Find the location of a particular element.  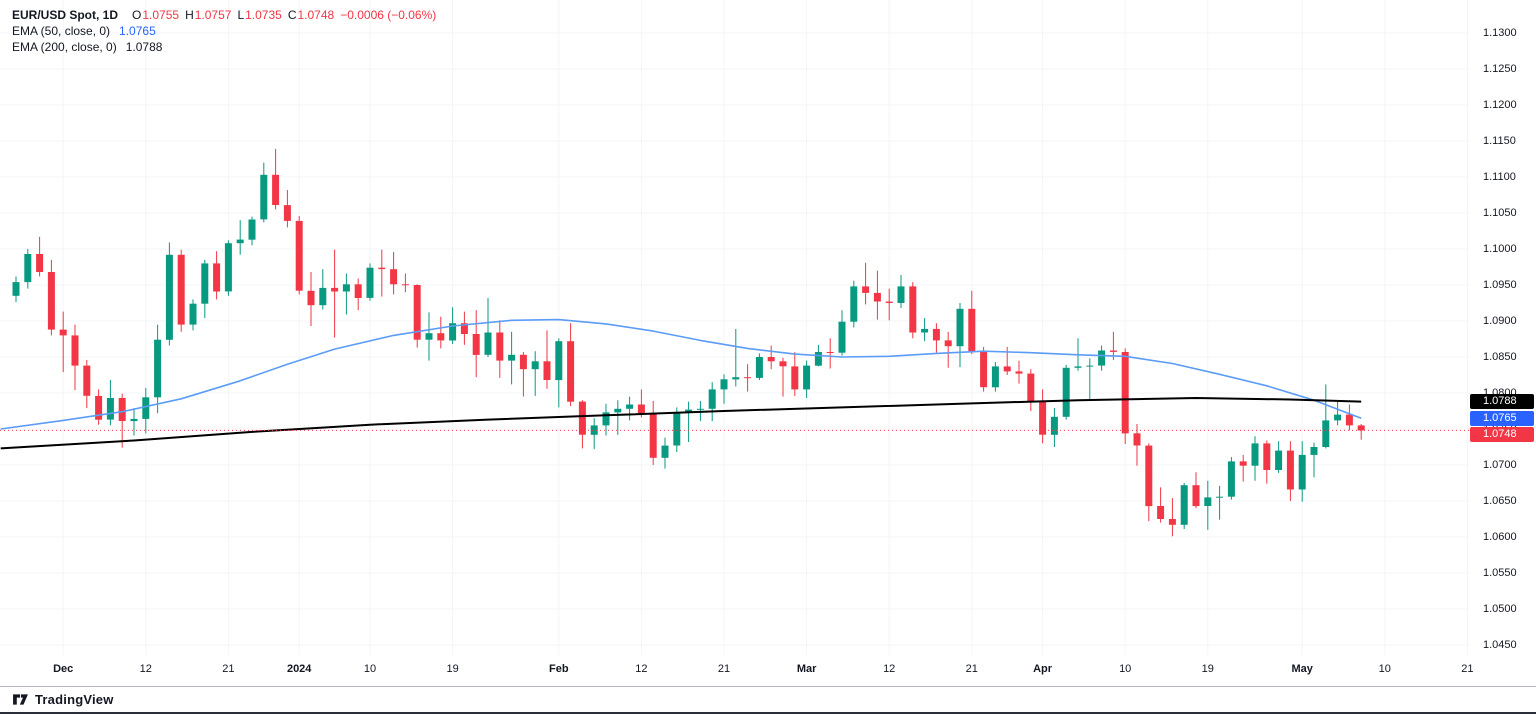

ema50-line is located at coordinates (681, 374).